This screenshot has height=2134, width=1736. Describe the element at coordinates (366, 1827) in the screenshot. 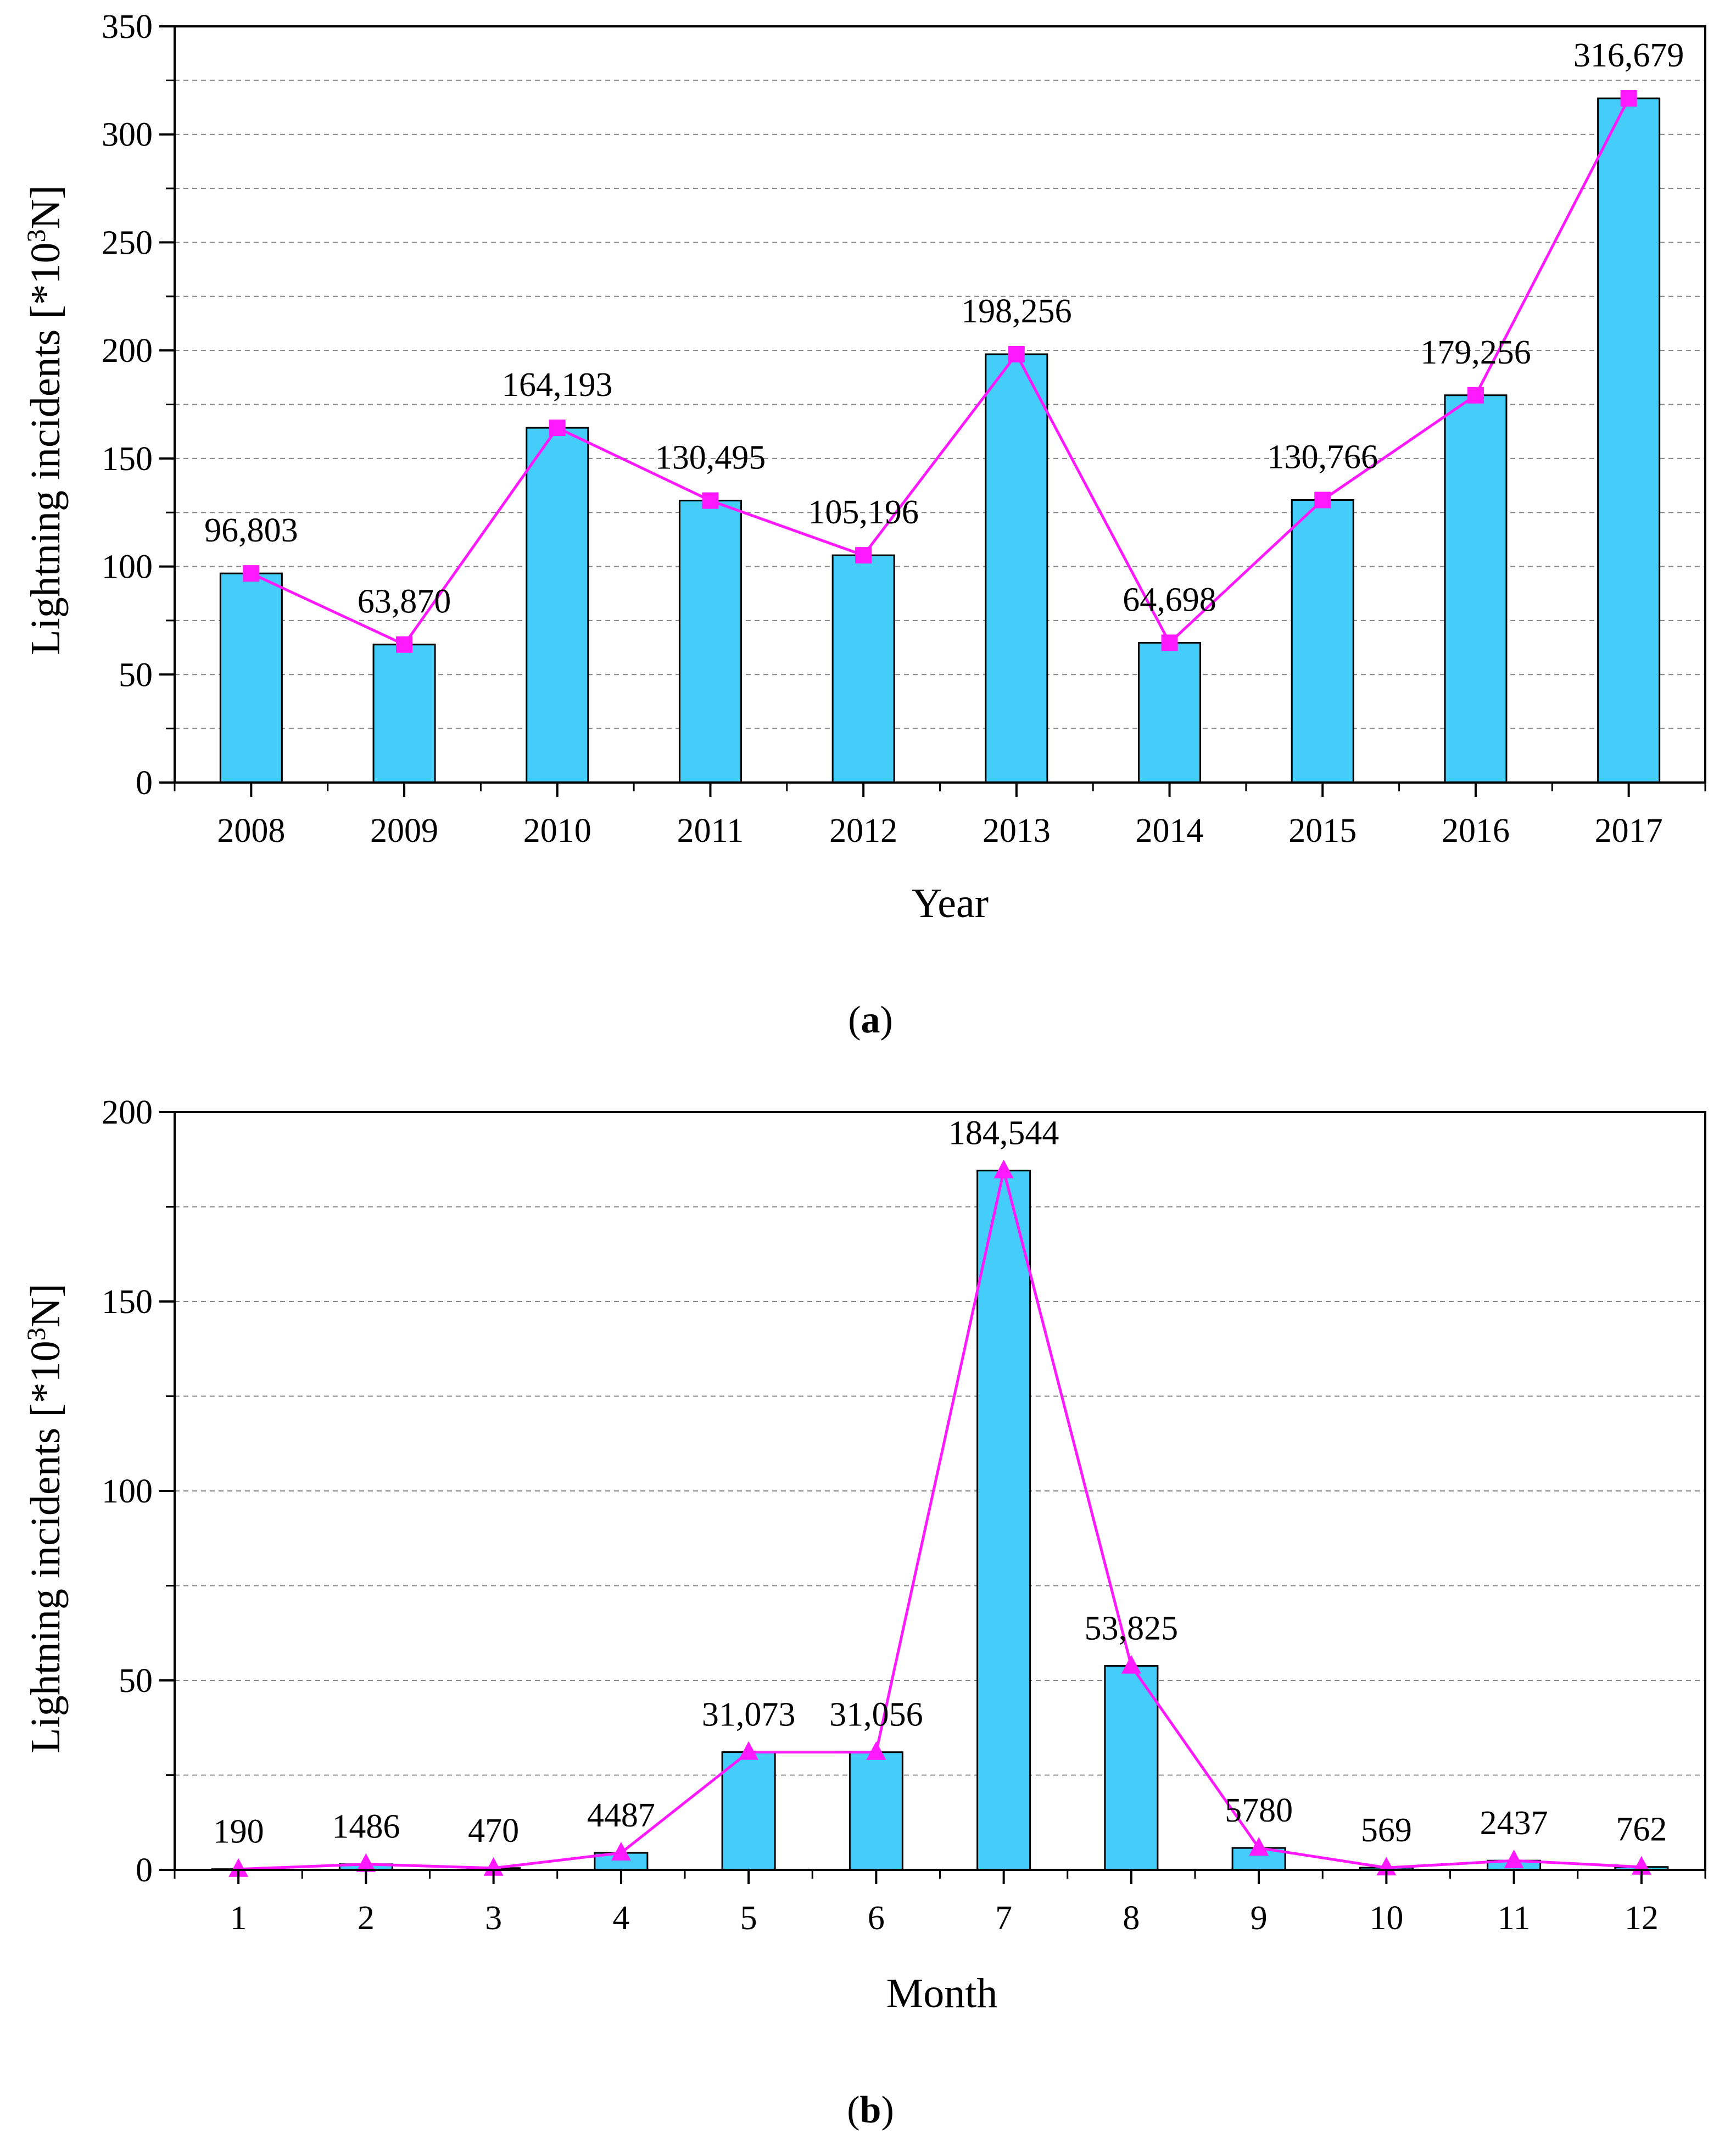

I see `chart-b-data-label: 1486` at that location.